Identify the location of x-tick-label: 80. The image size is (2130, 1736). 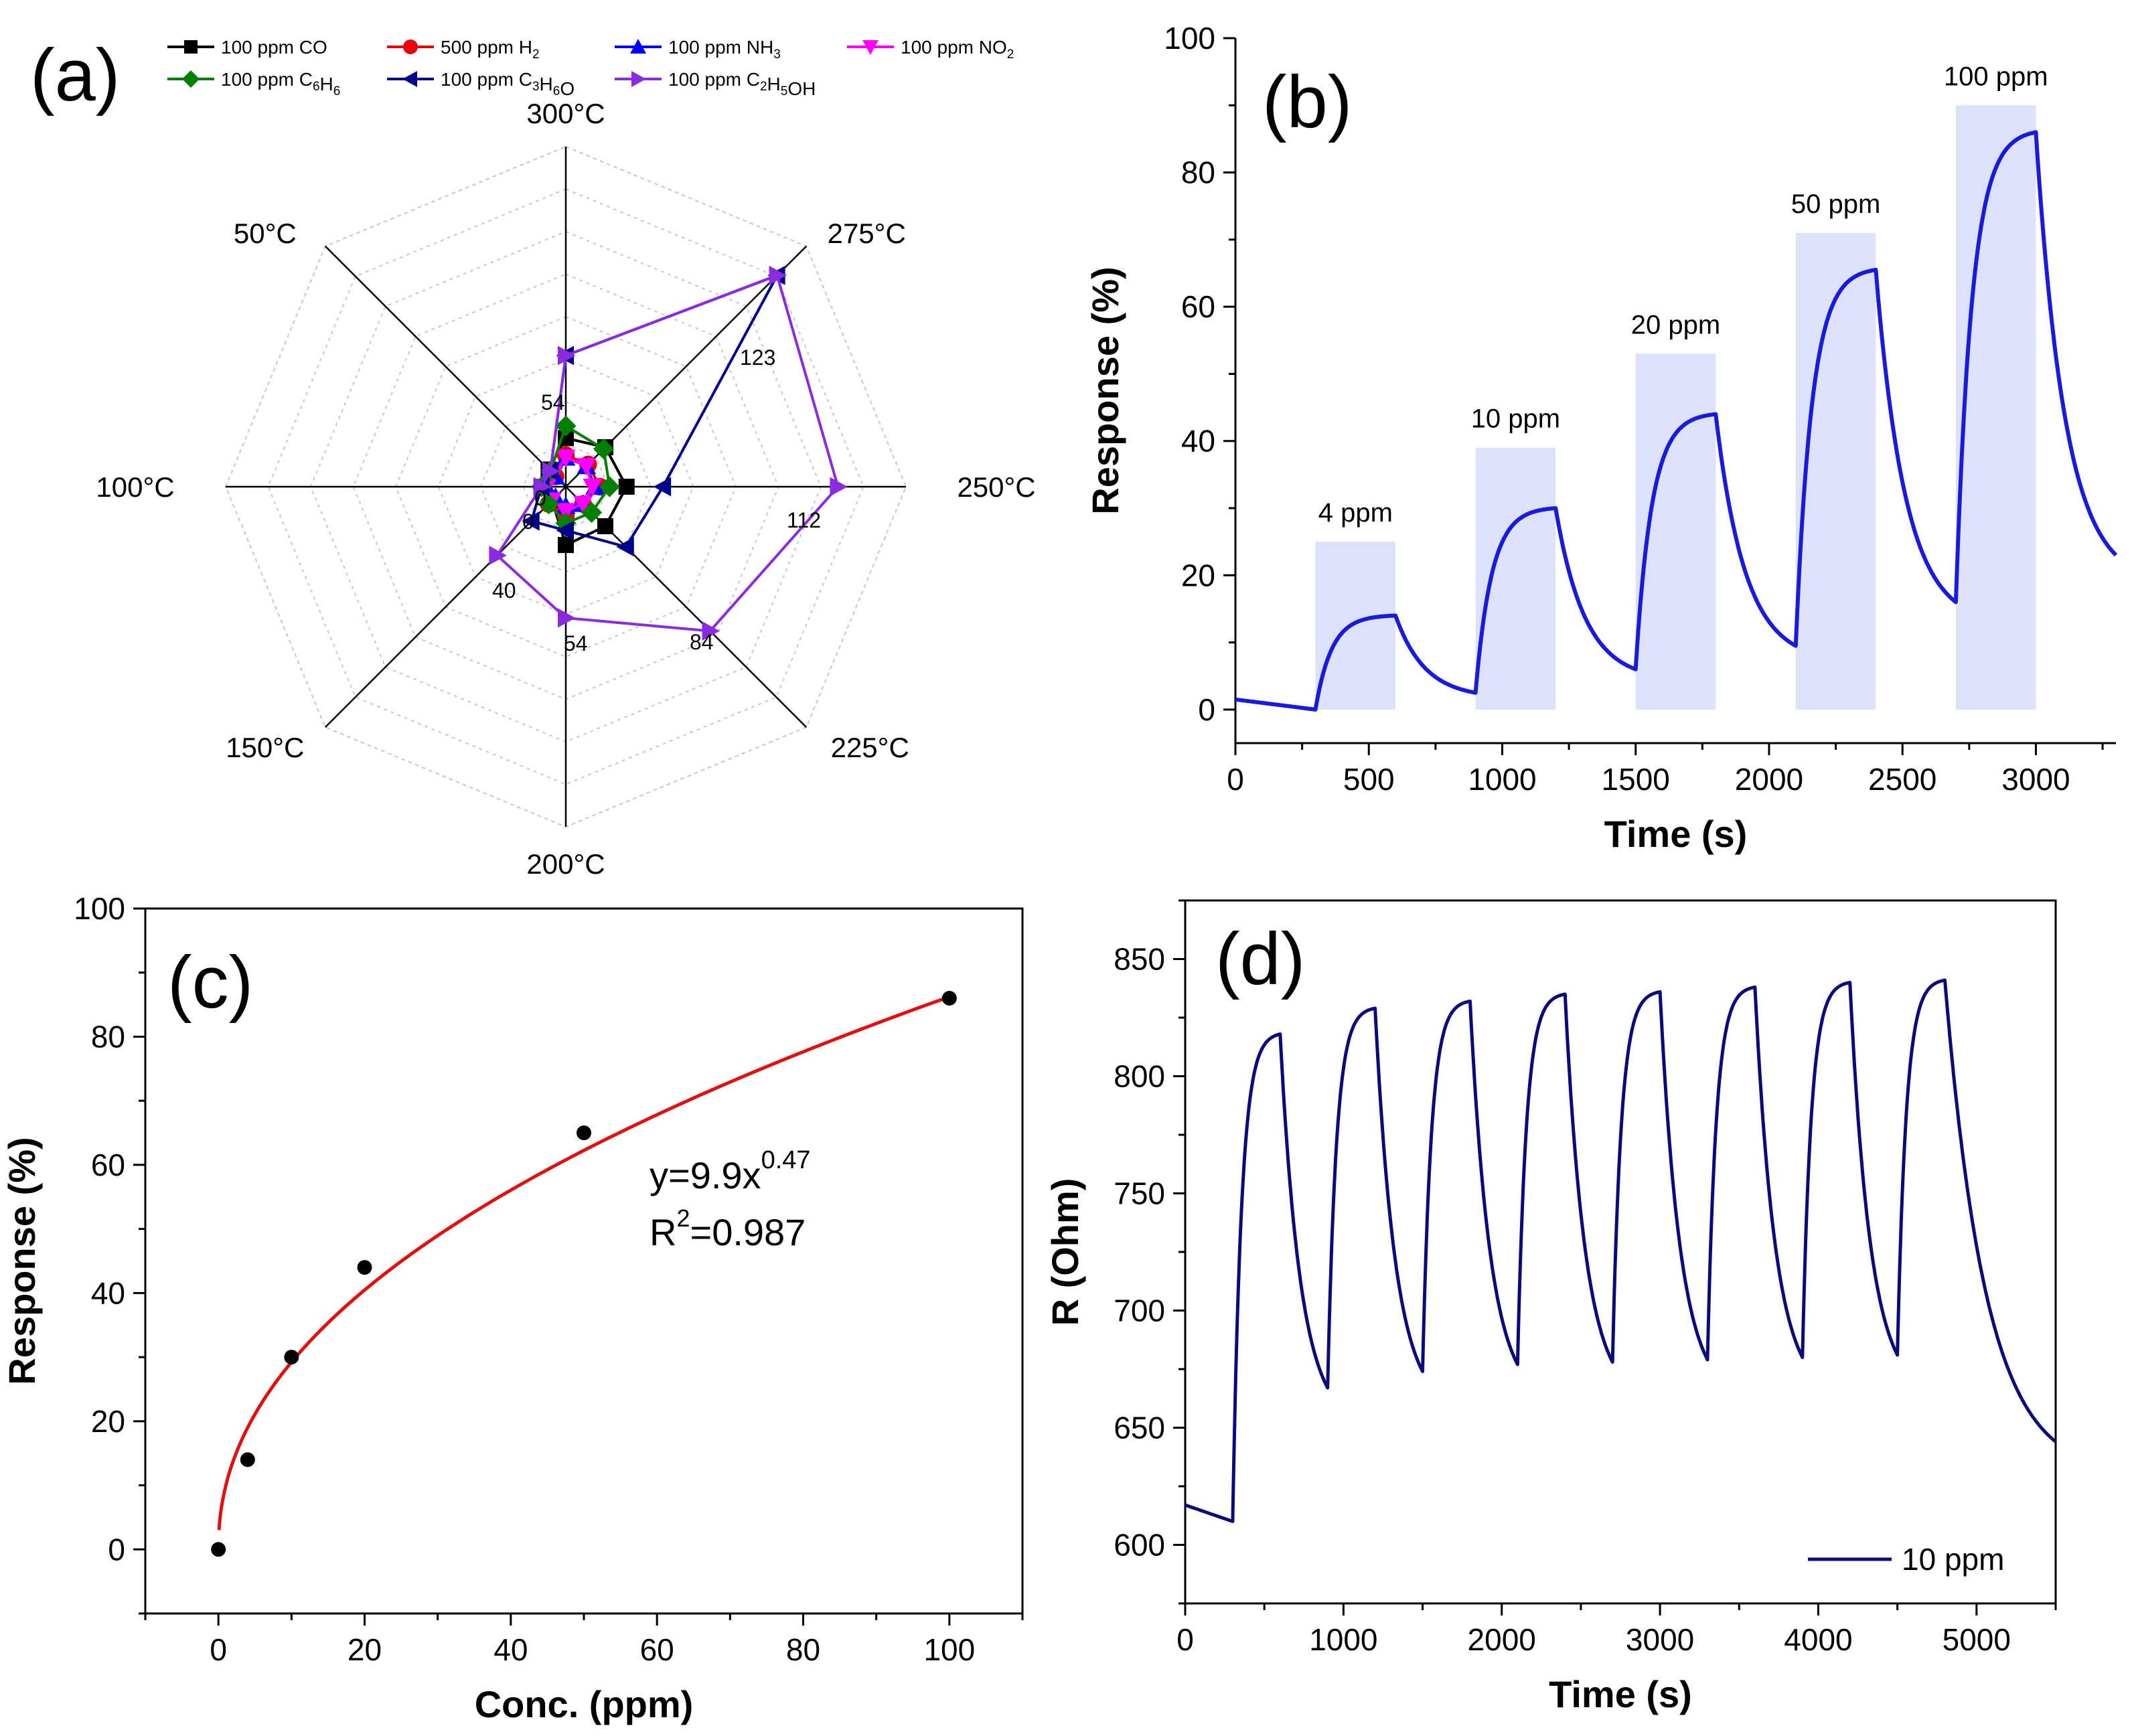
(803, 1649).